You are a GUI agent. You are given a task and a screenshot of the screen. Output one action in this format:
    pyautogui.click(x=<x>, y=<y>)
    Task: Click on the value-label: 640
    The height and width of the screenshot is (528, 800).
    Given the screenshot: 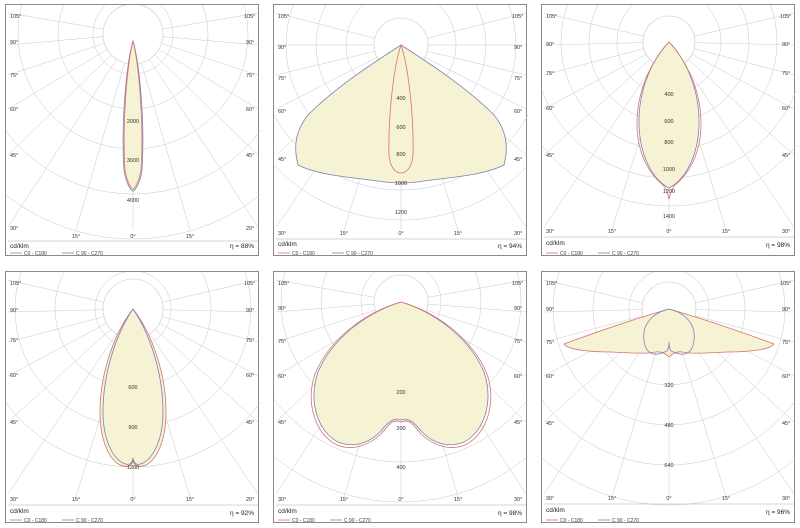 What is the action you would take?
    pyautogui.click(x=668, y=466)
    